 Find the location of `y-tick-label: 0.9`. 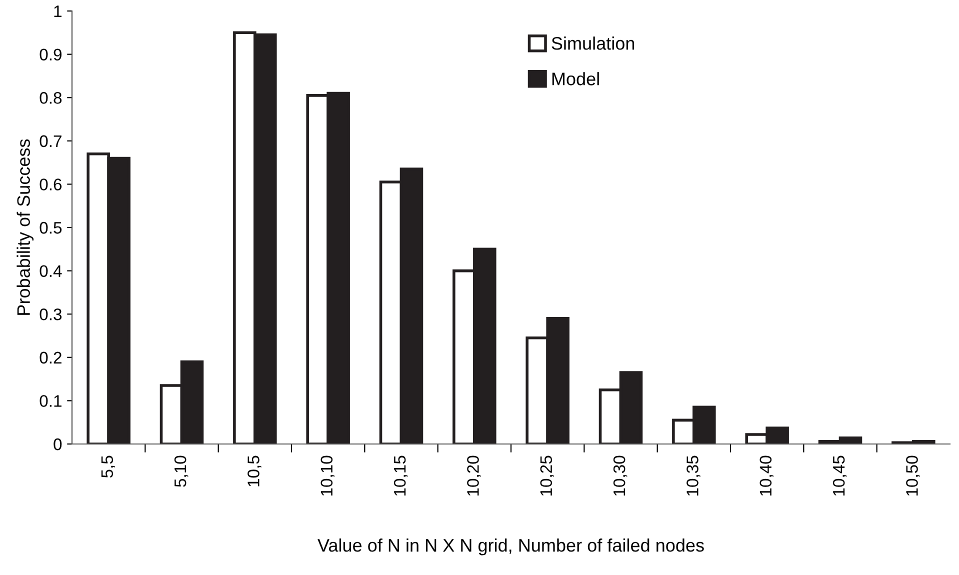

y-tick-label: 0.9 is located at coordinates (51, 54).